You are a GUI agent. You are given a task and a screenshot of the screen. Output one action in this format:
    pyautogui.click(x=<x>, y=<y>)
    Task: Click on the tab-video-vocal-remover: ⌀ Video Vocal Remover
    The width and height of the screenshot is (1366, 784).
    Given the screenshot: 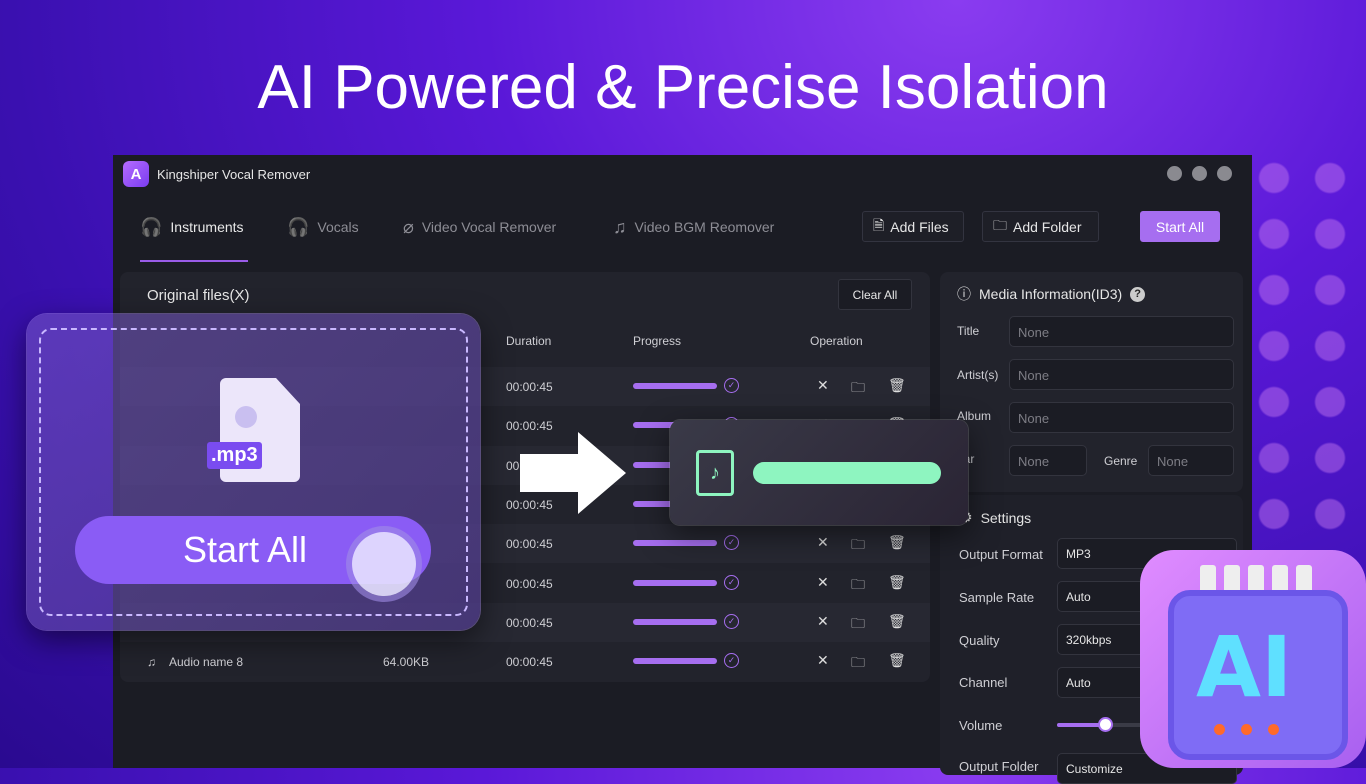 What is the action you would take?
    pyautogui.click(x=479, y=227)
    